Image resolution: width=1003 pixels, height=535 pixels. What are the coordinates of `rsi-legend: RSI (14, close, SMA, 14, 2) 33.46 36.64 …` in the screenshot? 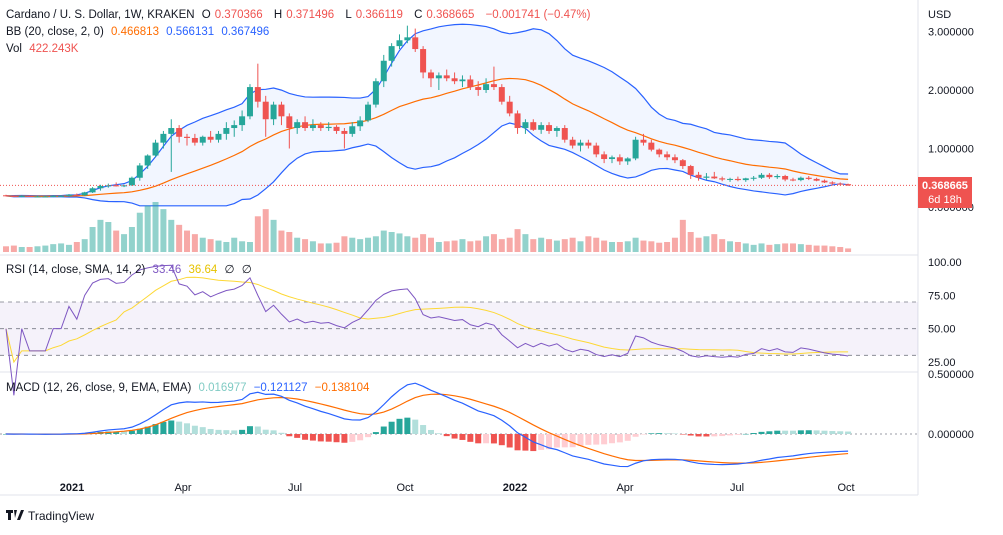 It's located at (131, 270).